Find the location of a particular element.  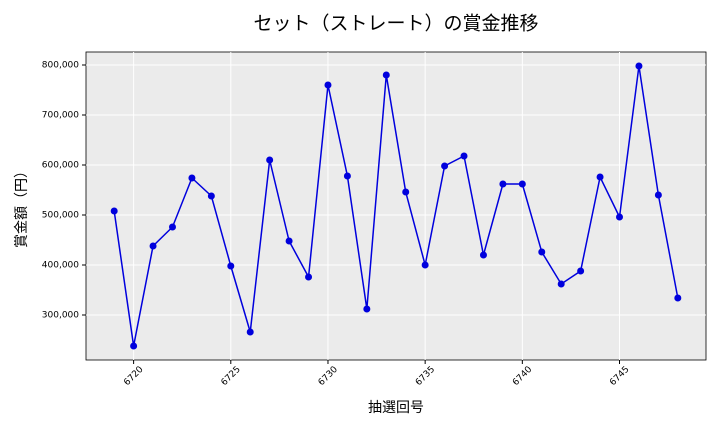

y-tick-label: 600,000 is located at coordinates (60, 166).